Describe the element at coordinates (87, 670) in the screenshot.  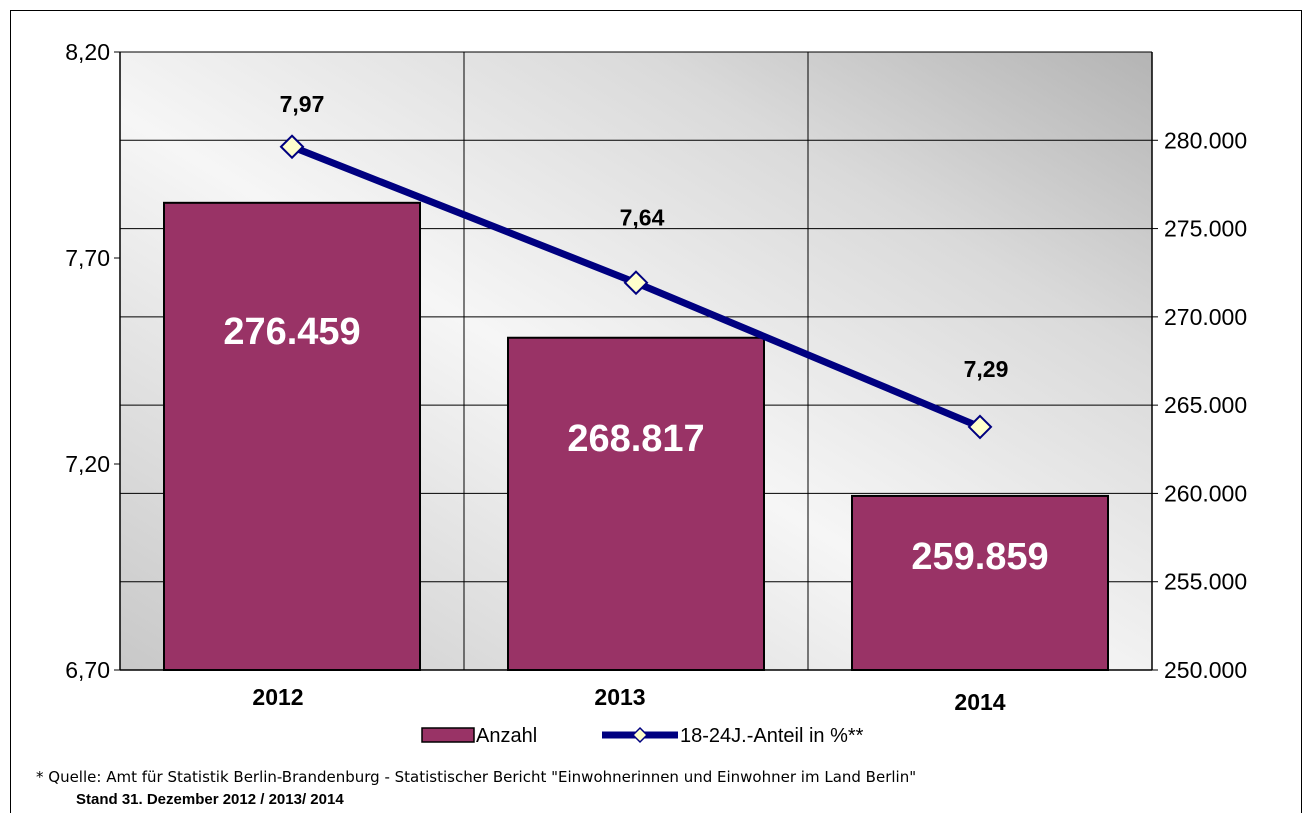
I see `y-left-tick-label: 6,70` at that location.